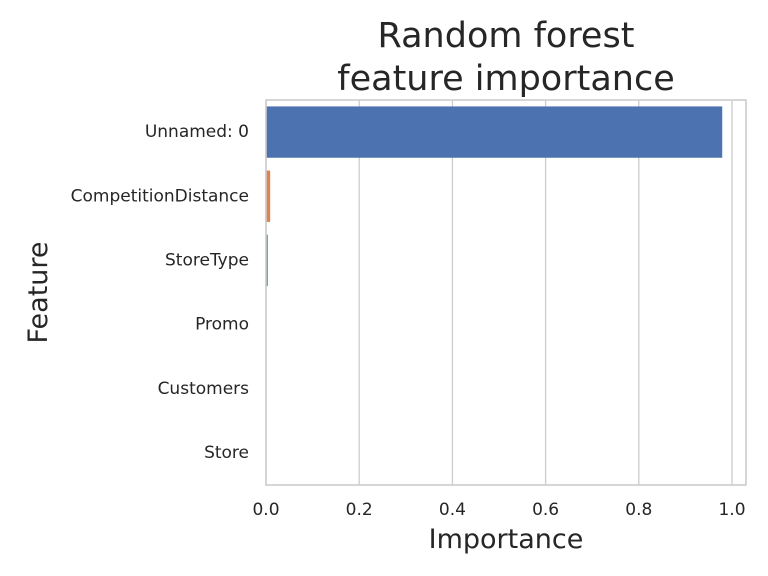 This screenshot has height=576, width=768. I want to click on x-tick-label: 0.6, so click(545, 510).